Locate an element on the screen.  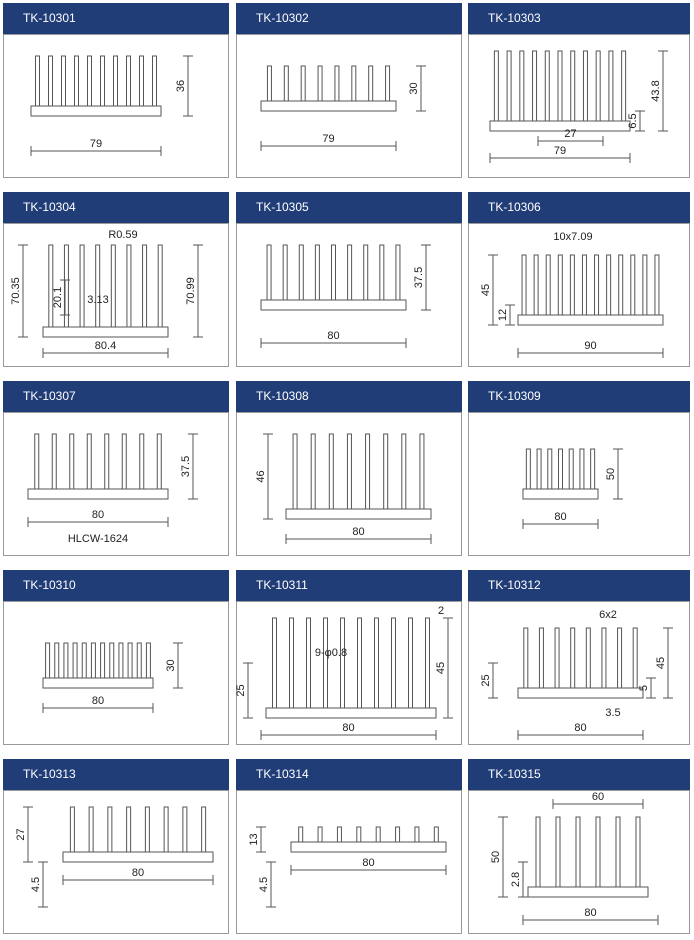
dimension-label: 27 is located at coordinates (21, 834).